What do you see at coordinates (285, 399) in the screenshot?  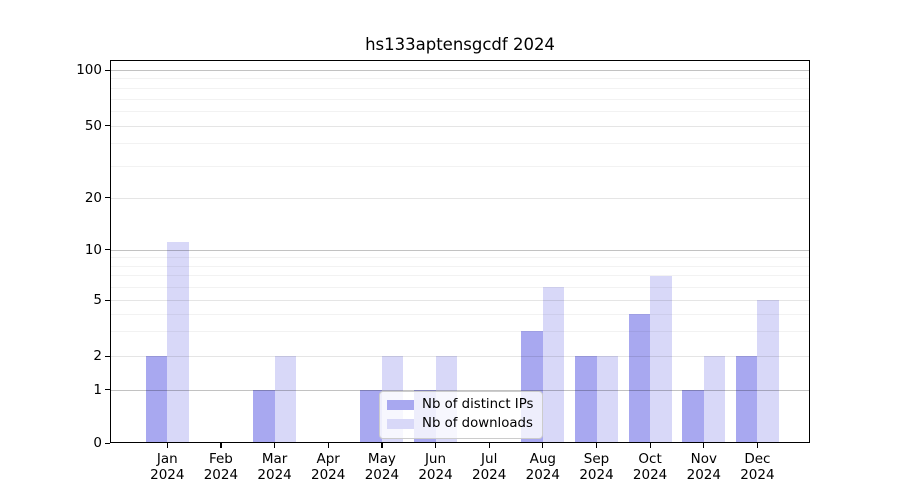 I see `bar-mar-downloads` at bounding box center [285, 399].